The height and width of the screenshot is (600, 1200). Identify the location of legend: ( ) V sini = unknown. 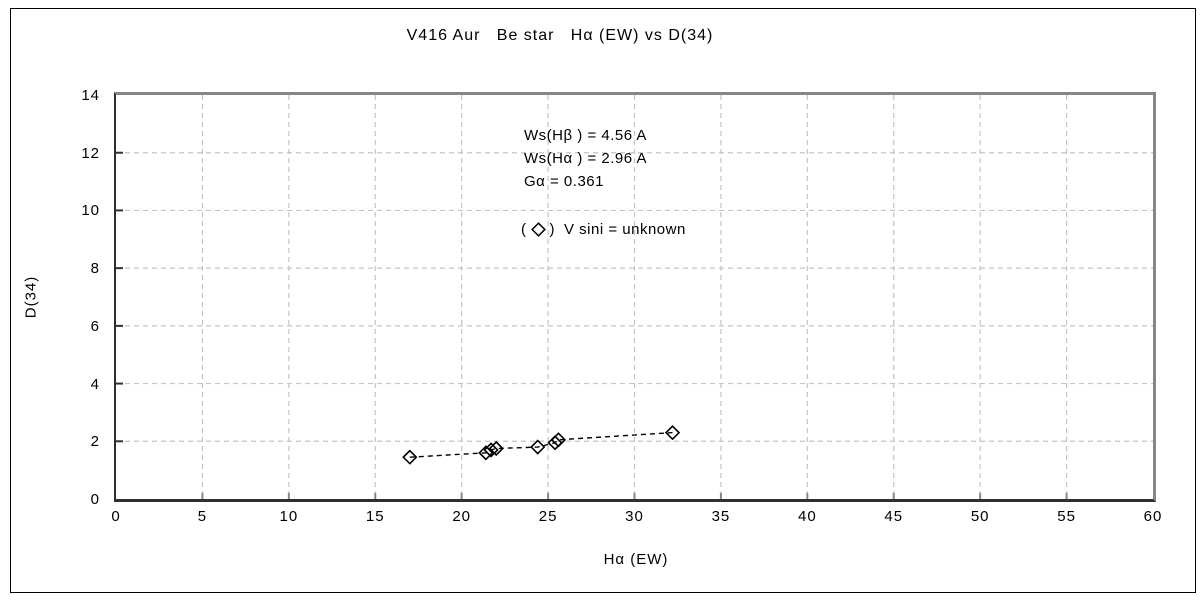
(603, 229).